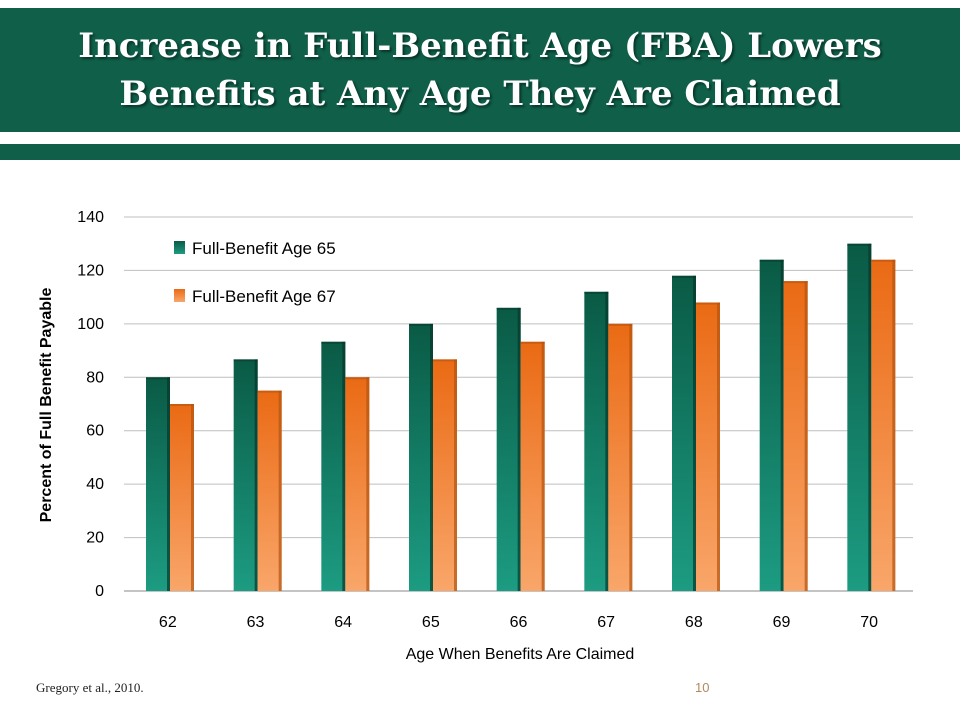  I want to click on x-tick-label: 67, so click(606, 622).